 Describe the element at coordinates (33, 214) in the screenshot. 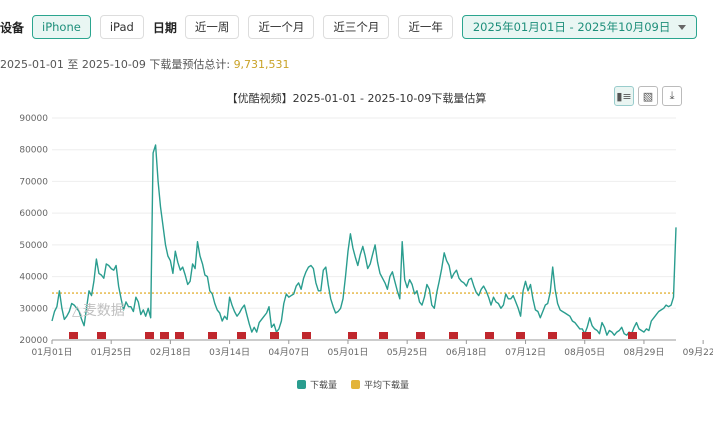

I see `y-tick-label: 60000` at that location.